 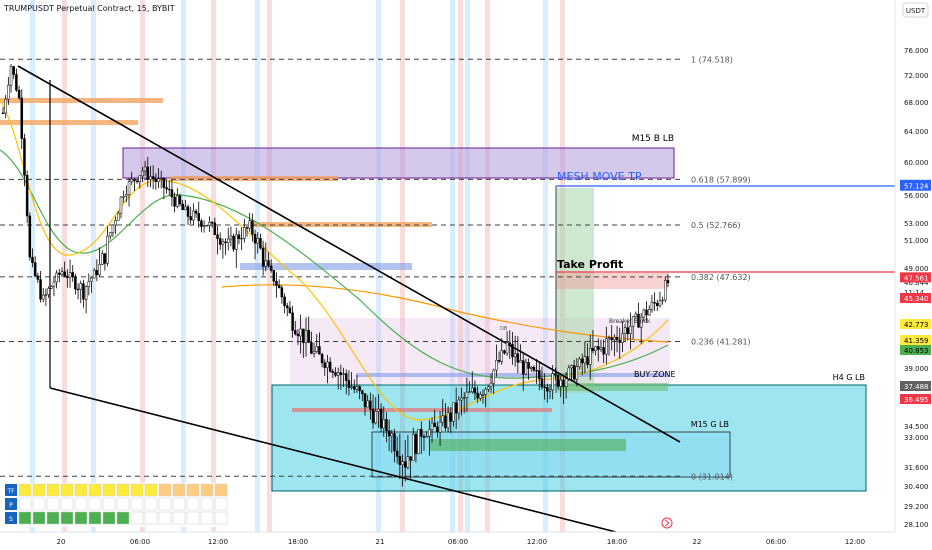 I want to click on bullish-ob-zone, so click(x=528, y=445).